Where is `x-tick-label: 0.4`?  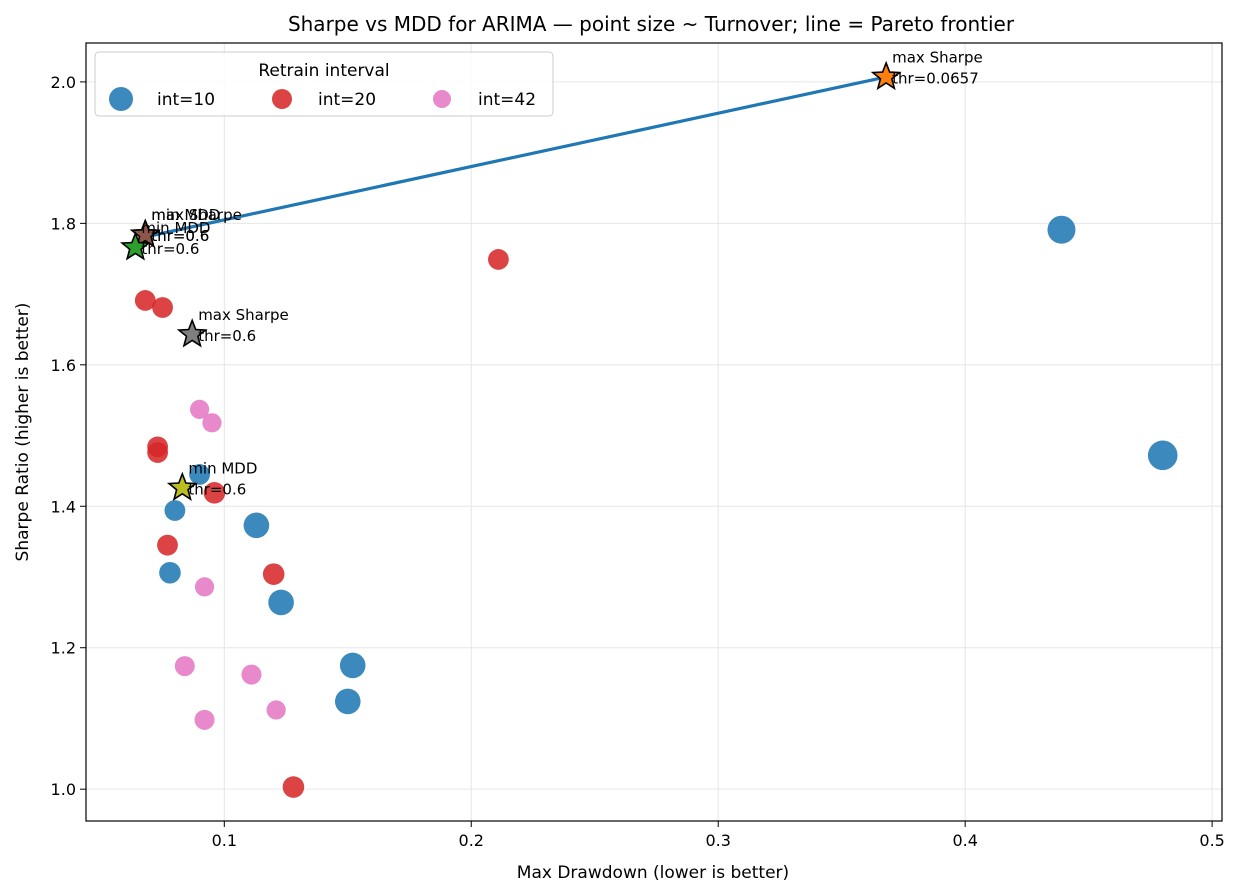
x-tick-label: 0.4 is located at coordinates (964, 840).